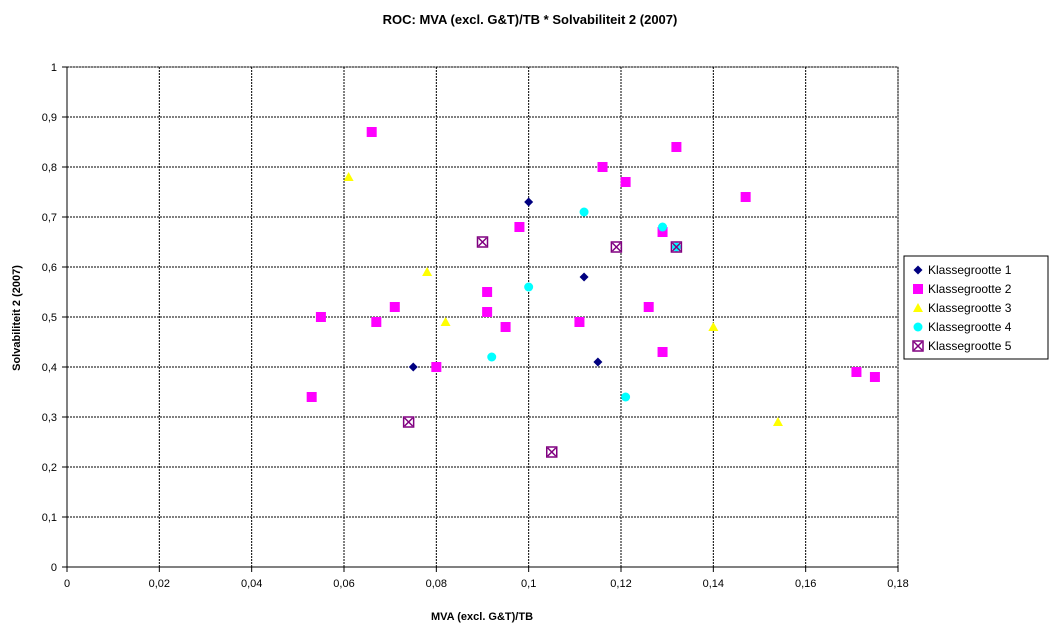 This screenshot has height=627, width=1050. I want to click on y-tick-label: 0,7, so click(49, 218).